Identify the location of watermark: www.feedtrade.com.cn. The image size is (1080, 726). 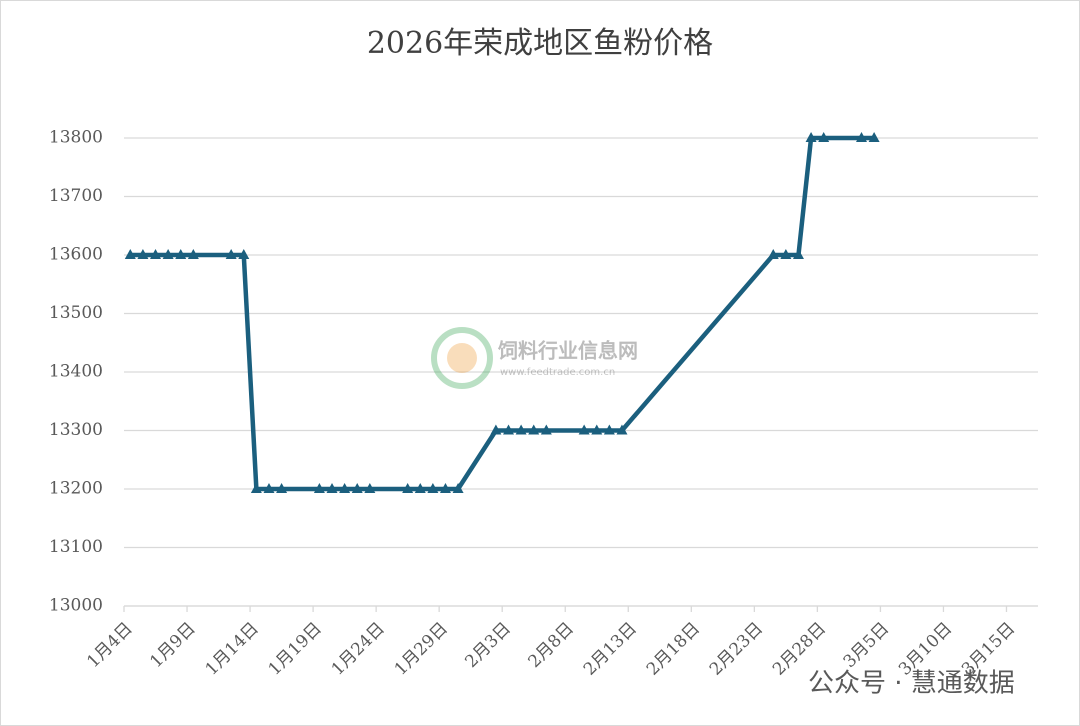
(557, 372).